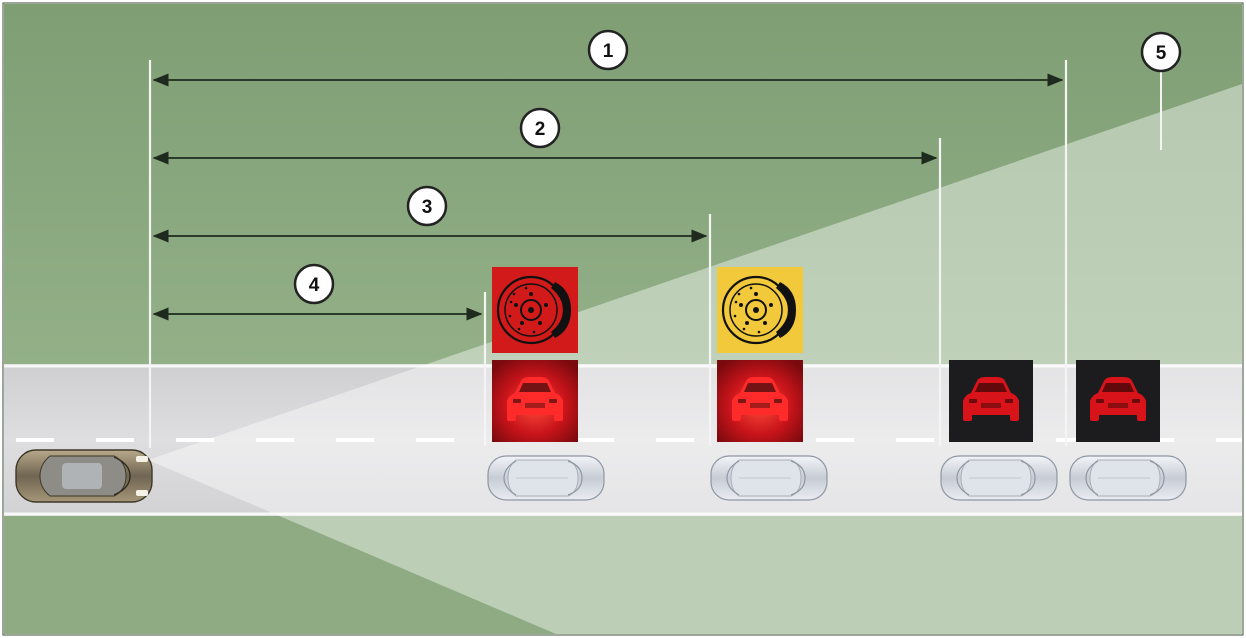  I want to click on callout-2-number: 2, so click(540, 129).